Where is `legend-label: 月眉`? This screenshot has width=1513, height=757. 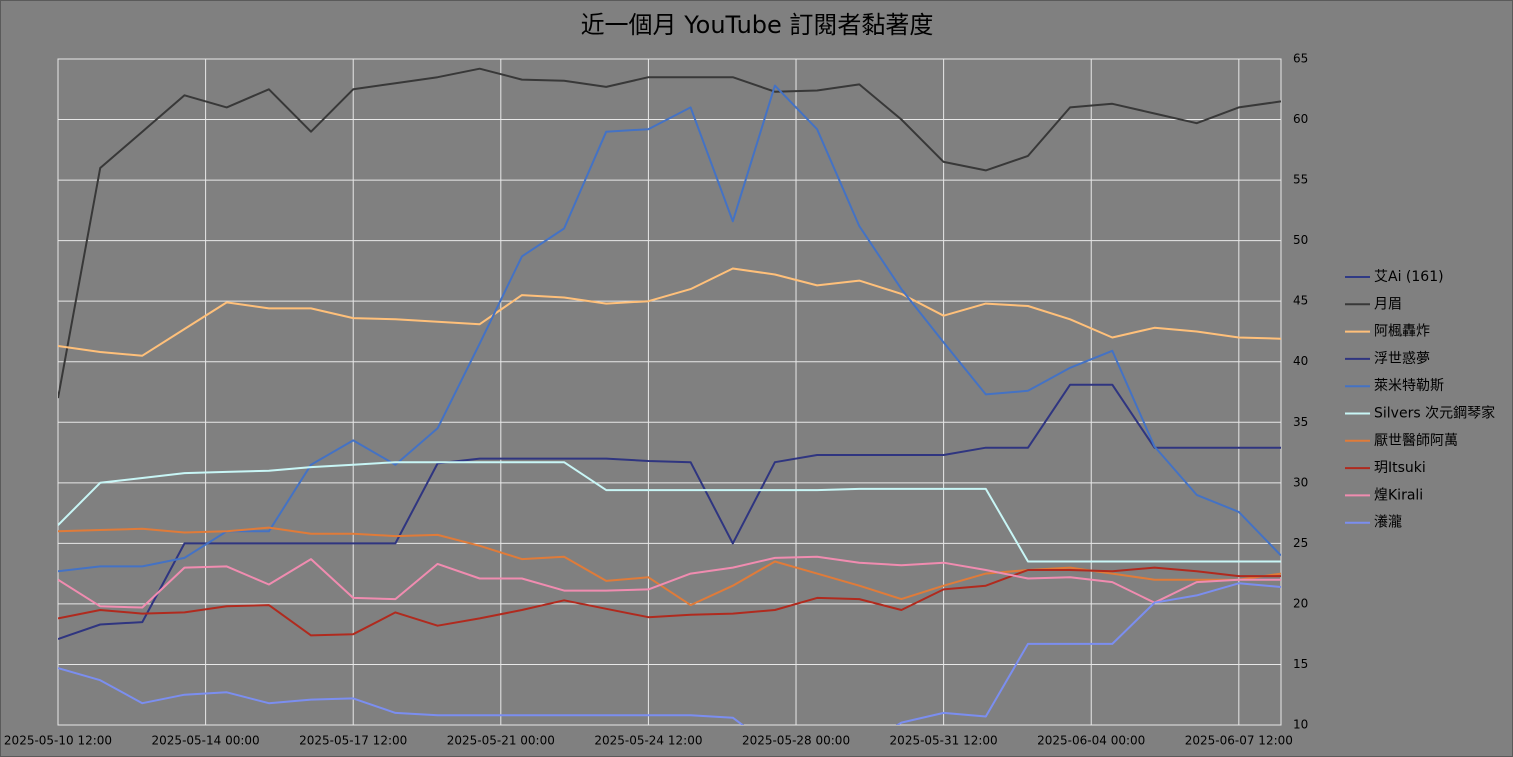 legend-label: 月眉 is located at coordinates (1388, 304).